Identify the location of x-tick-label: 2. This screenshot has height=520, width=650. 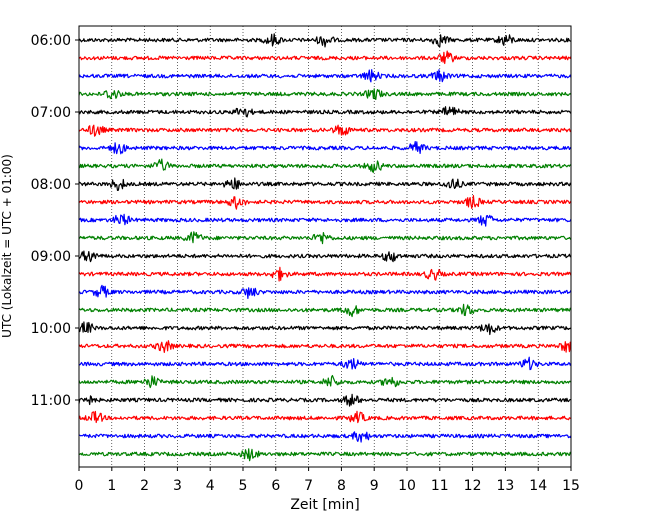
(144, 486).